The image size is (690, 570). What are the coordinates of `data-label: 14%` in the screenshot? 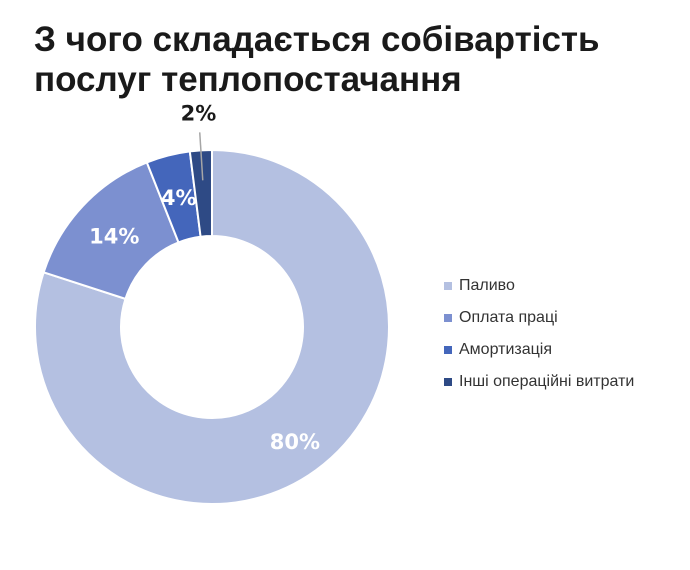 It's located at (114, 236).